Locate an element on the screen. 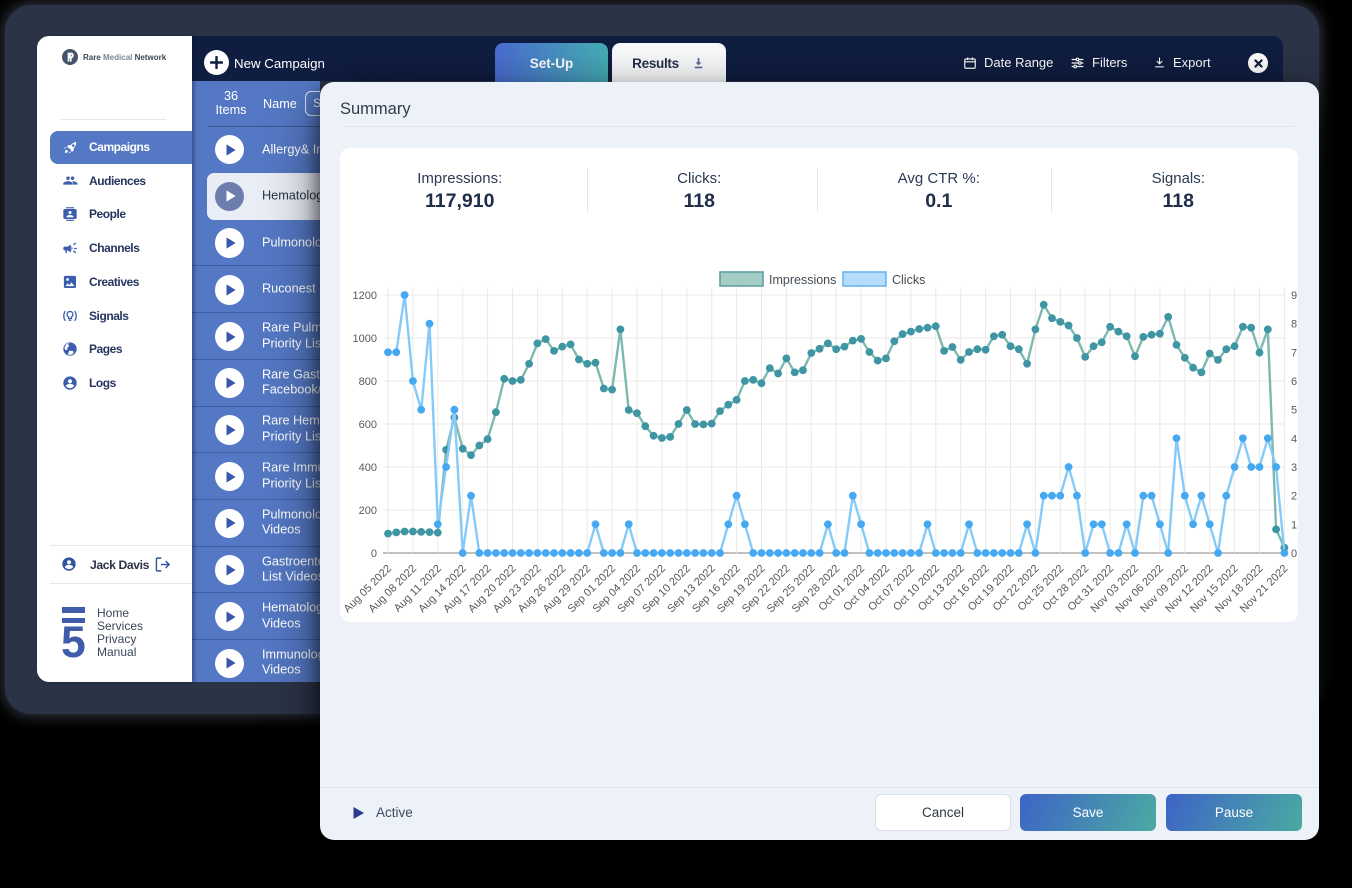 This screenshot has height=888, width=1352. svg-text: 600 is located at coordinates (368, 425).